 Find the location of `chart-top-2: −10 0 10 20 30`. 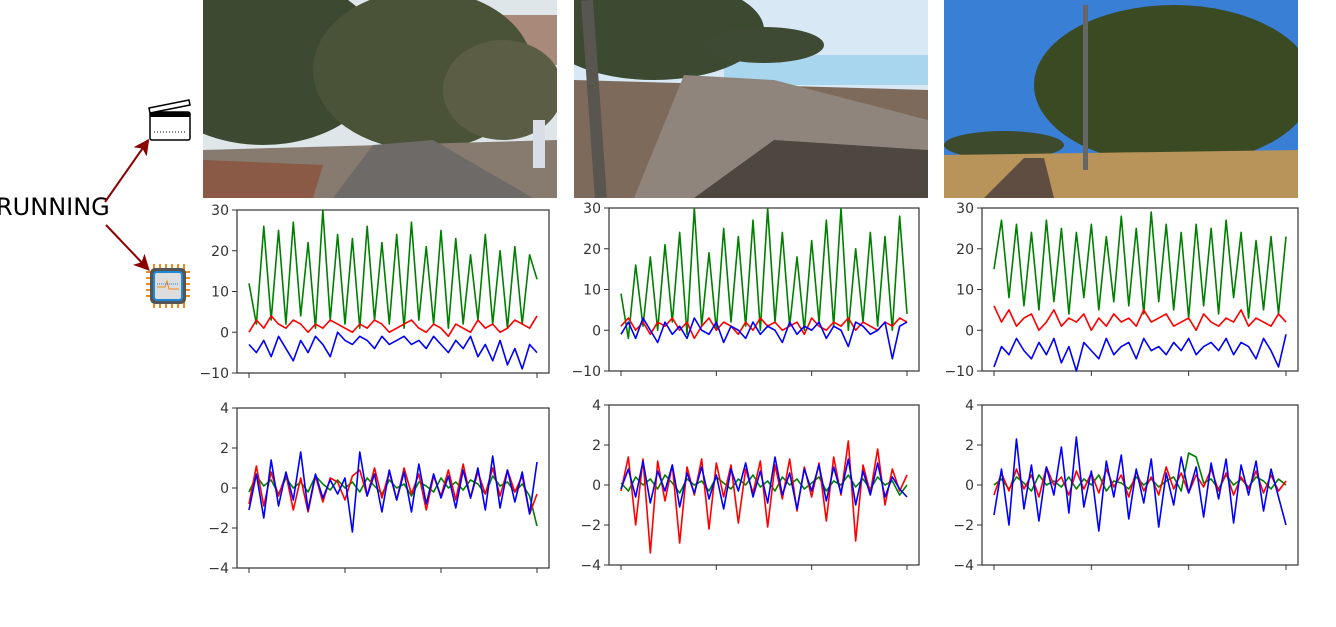

chart-top-2: −10 0 10 20 30 is located at coordinates (745, 290).